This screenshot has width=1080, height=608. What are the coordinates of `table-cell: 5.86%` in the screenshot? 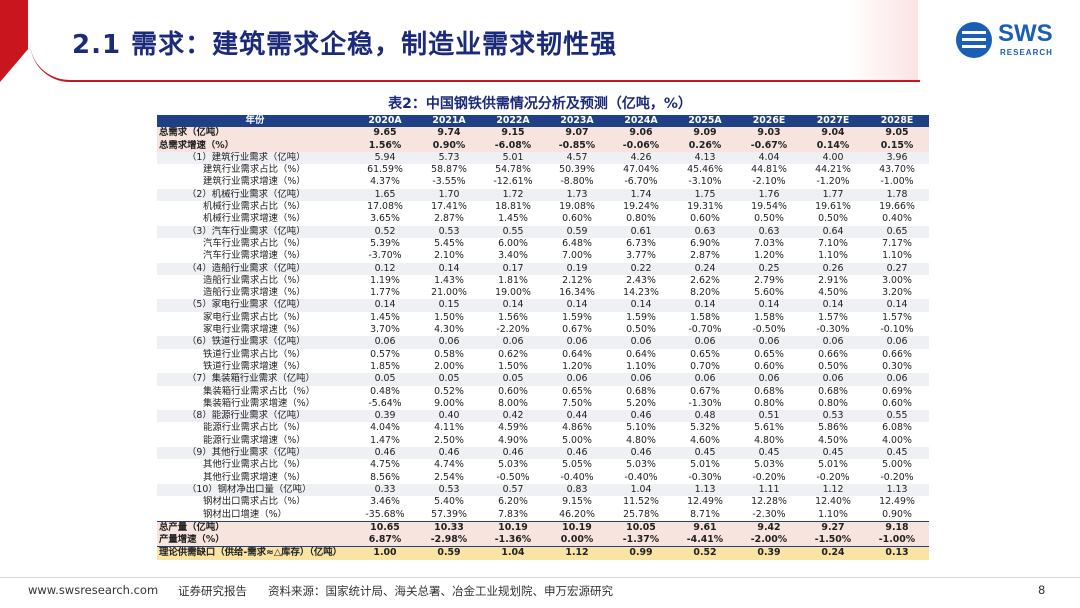 It's located at (833, 428).